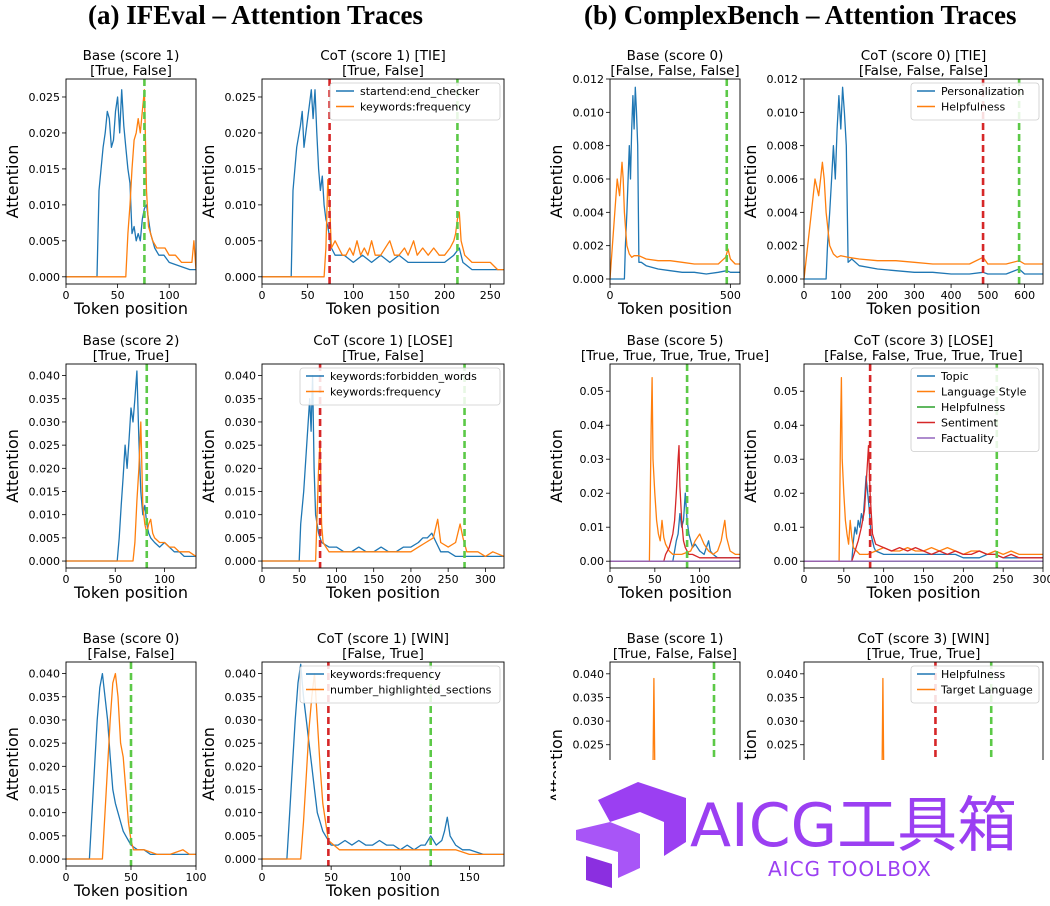 This screenshot has width=1050, height=906. What do you see at coordinates (675, 654) in the screenshot?
I see `chart-subtitle: [True, False, False]` at bounding box center [675, 654].